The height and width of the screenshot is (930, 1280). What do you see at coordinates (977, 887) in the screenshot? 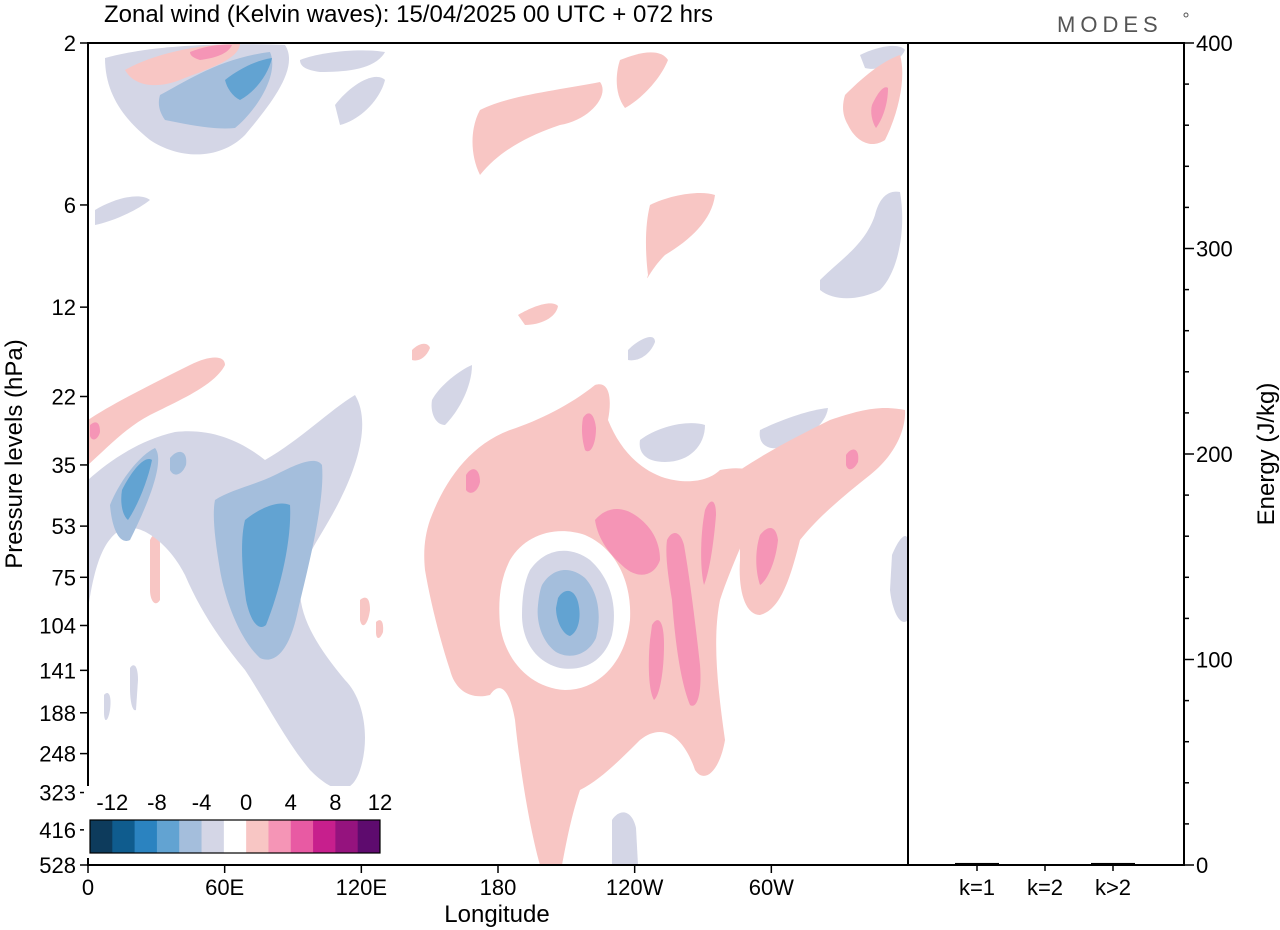
I see `energy-category-label: k=1` at bounding box center [977, 887].